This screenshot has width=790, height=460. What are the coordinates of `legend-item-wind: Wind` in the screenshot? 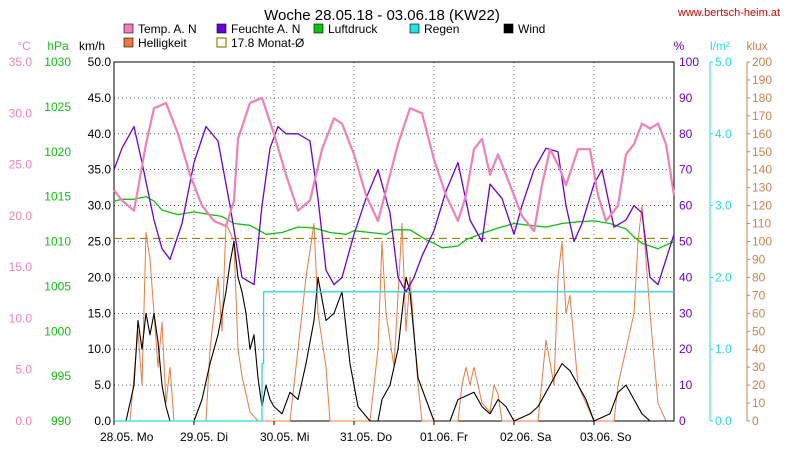 It's located at (524, 29).